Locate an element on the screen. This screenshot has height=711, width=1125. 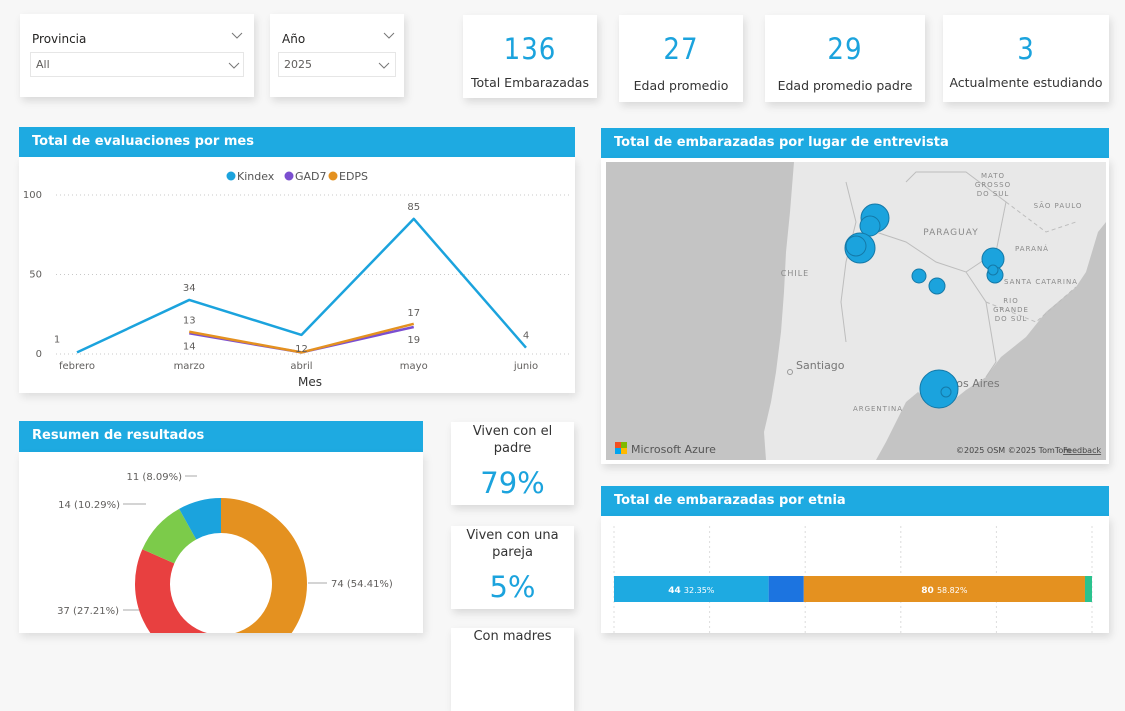
map-label: PARANÁ is located at coordinates (1032, 248).